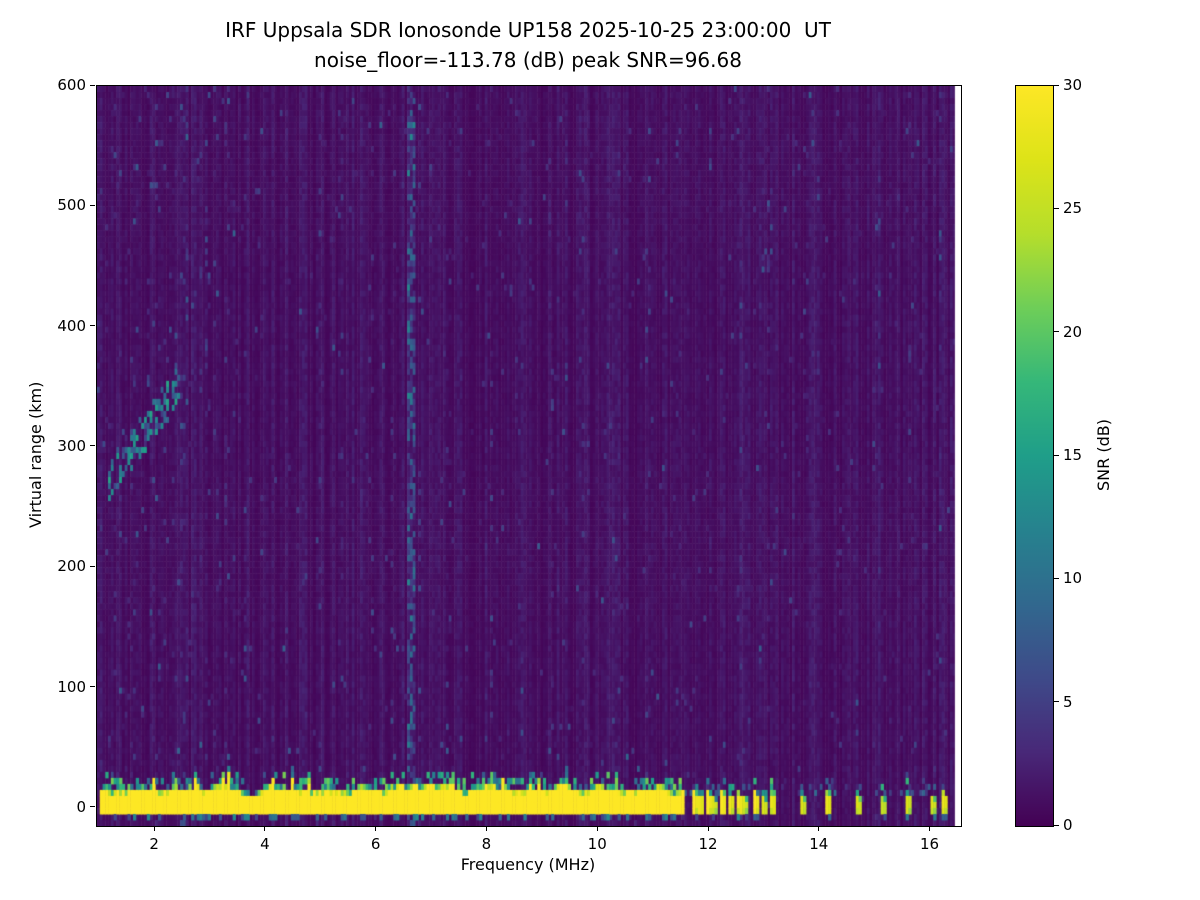 This screenshot has width=1200, height=900. Describe the element at coordinates (1034, 456) in the screenshot. I see `colorbar` at that location.